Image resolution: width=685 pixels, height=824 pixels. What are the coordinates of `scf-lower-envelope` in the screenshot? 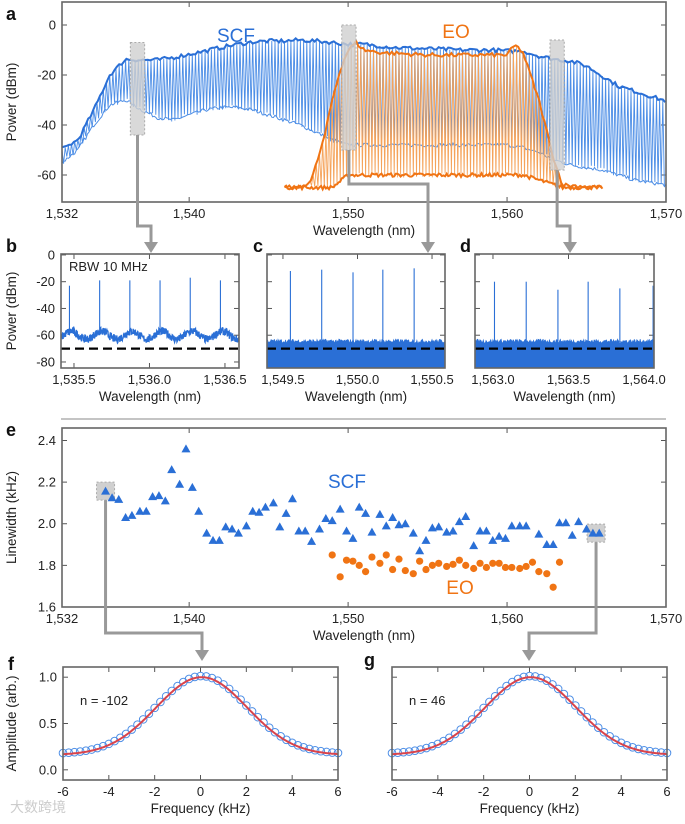 It's located at (364, 143).